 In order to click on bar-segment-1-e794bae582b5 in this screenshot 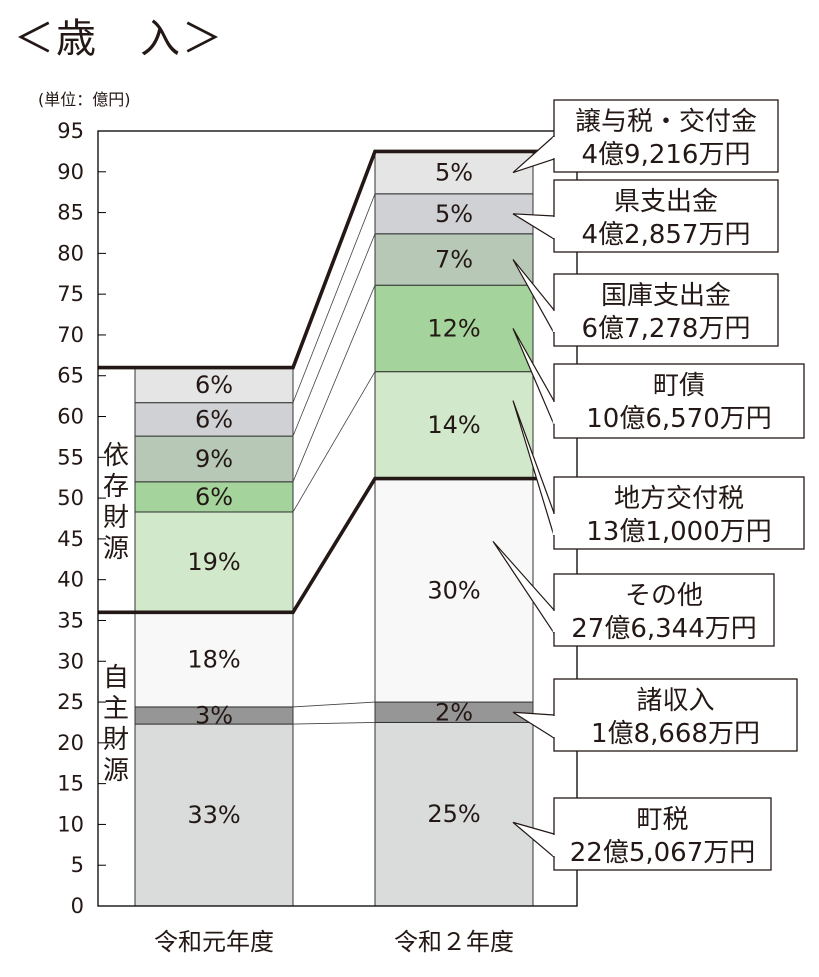, I will do `click(454, 328)`.